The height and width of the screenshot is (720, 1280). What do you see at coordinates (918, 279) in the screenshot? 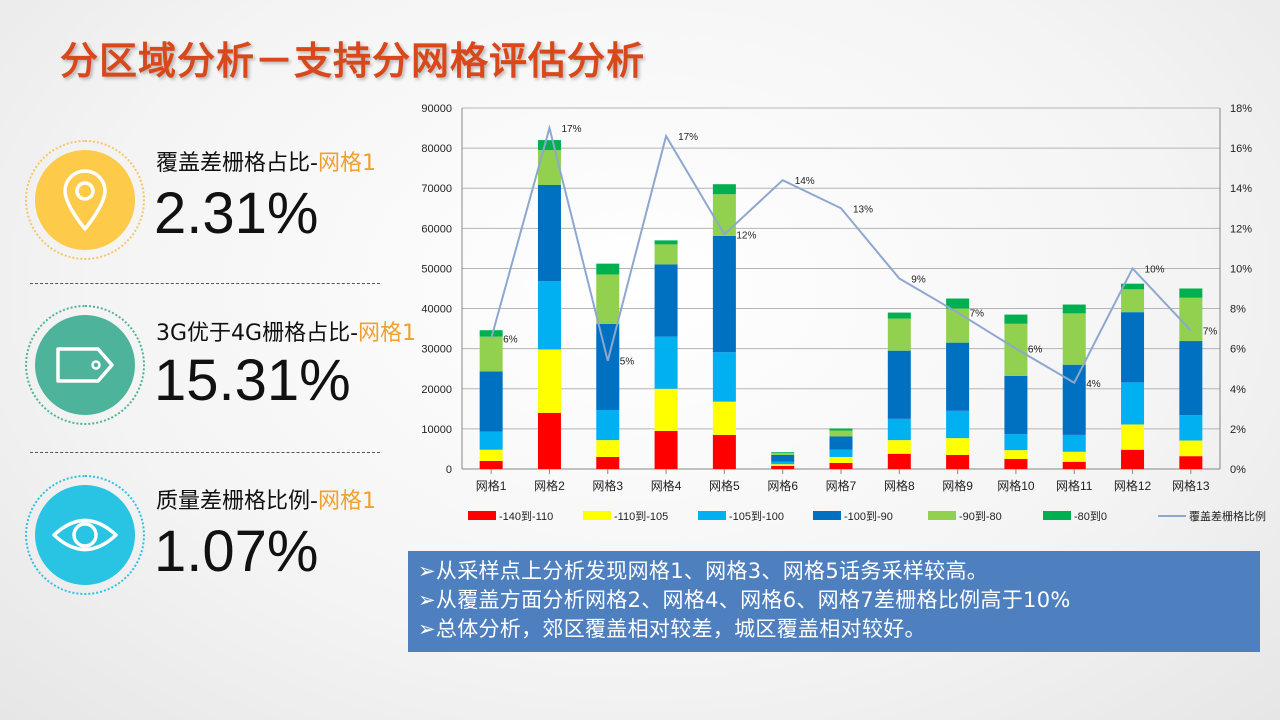
I see `data-label: 9%` at bounding box center [918, 279].